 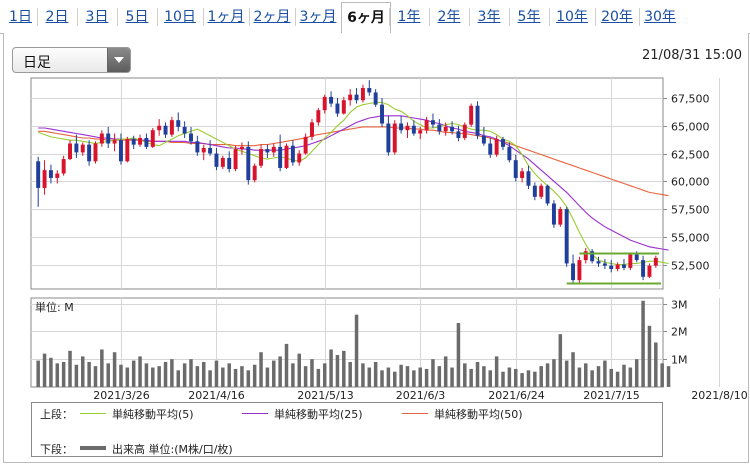 What do you see at coordinates (572, 17) in the screenshot?
I see `tab-14: 10年` at bounding box center [572, 17].